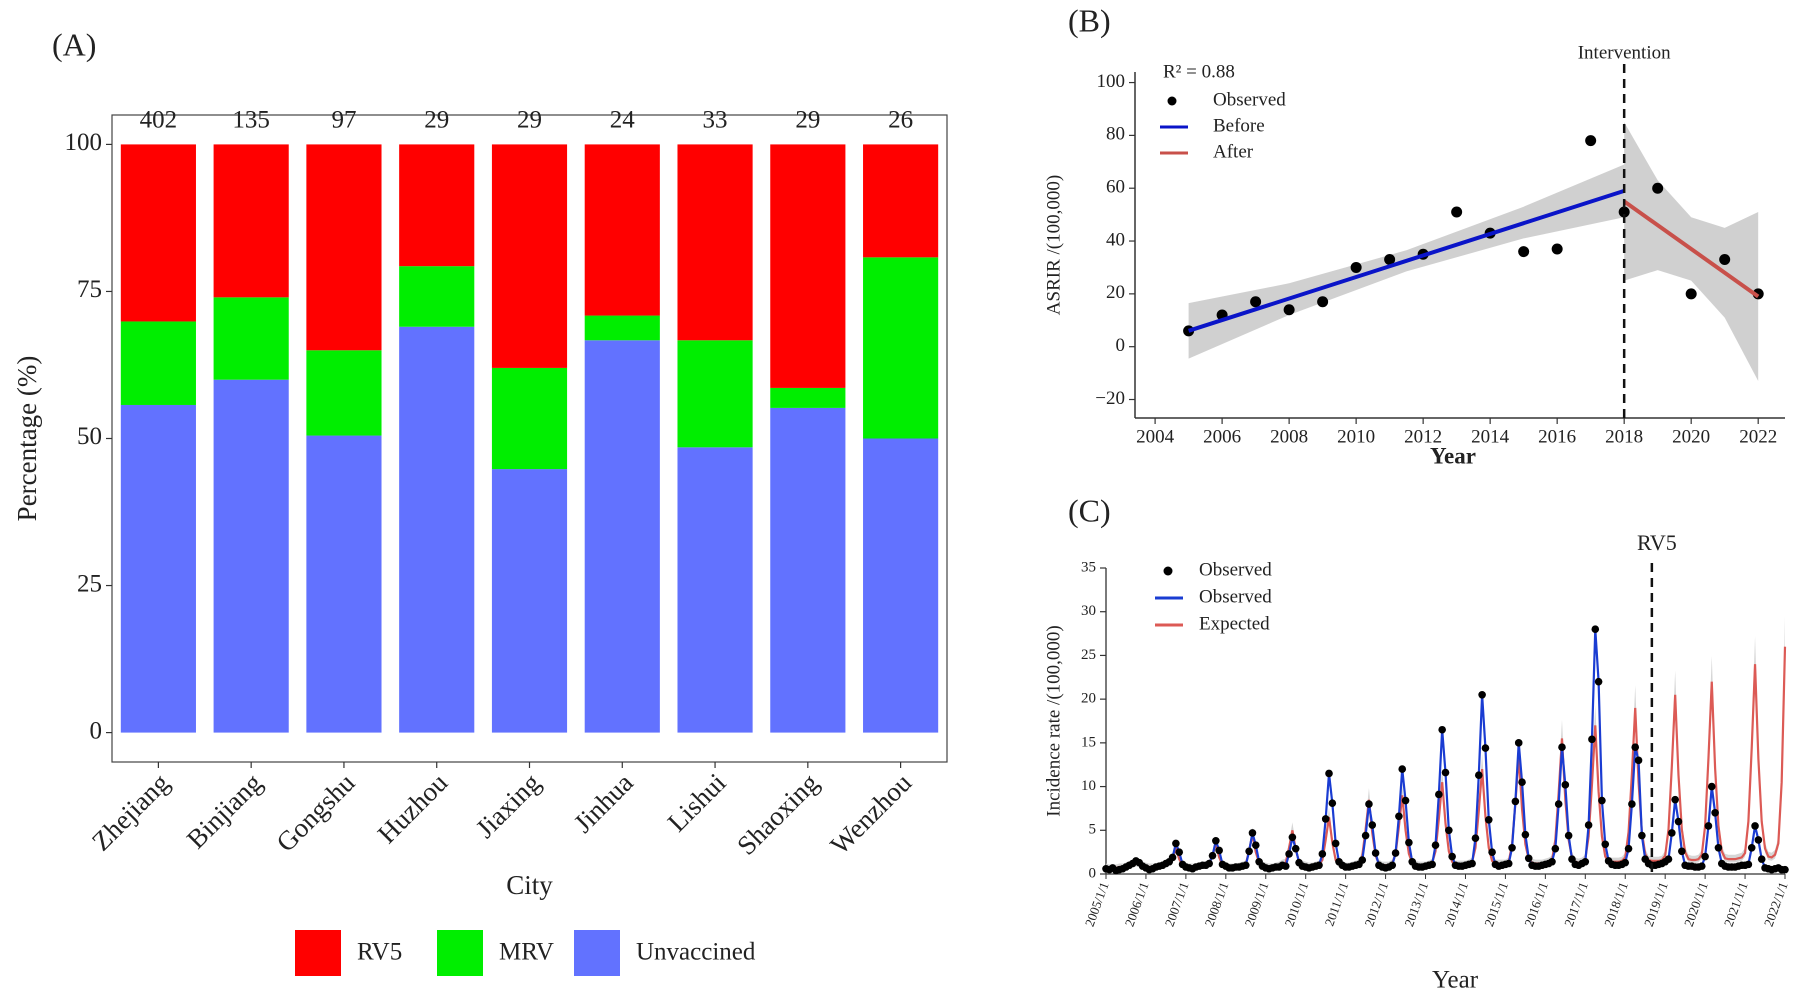 The image size is (1811, 1003). What do you see at coordinates (1557, 436) in the screenshot?
I see `x-tick-label: 2016` at bounding box center [1557, 436].